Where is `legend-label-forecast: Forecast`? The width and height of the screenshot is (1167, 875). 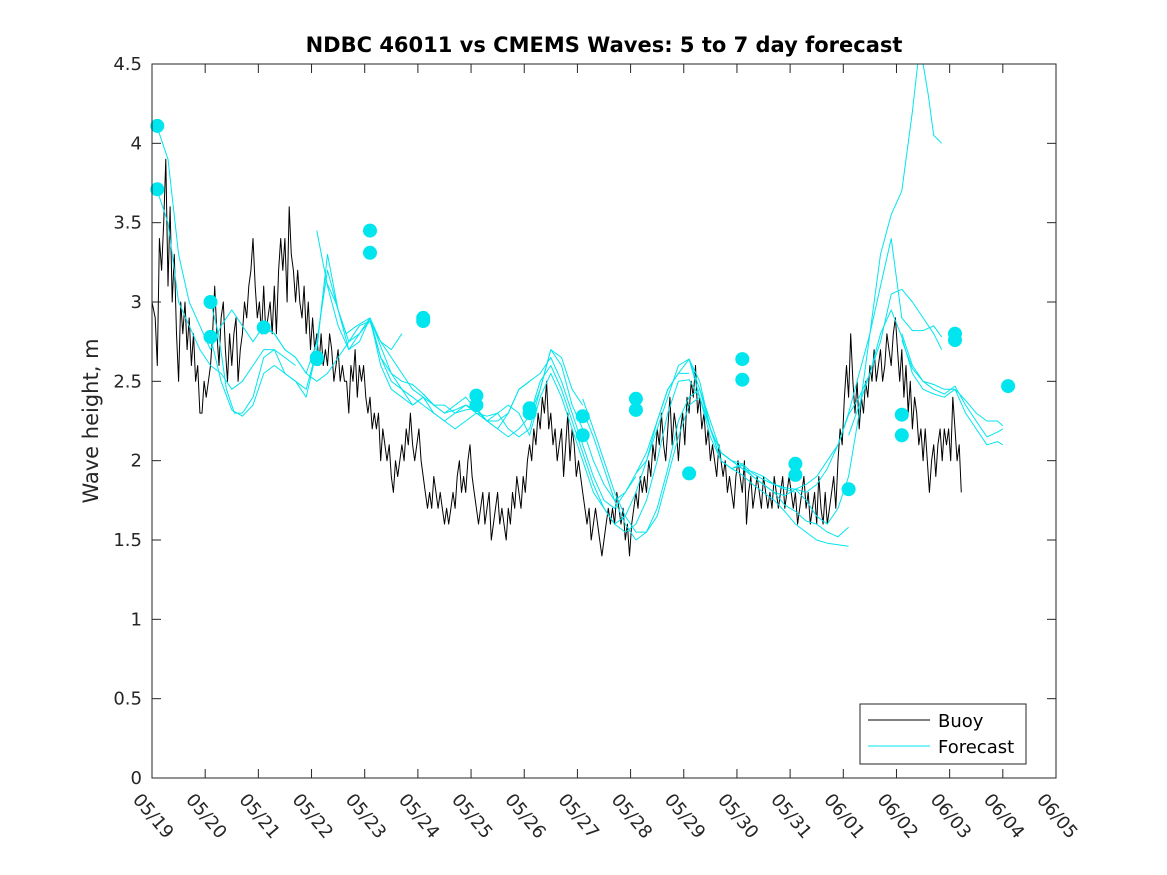
legend-label-forecast: Forecast is located at coordinates (976, 747).